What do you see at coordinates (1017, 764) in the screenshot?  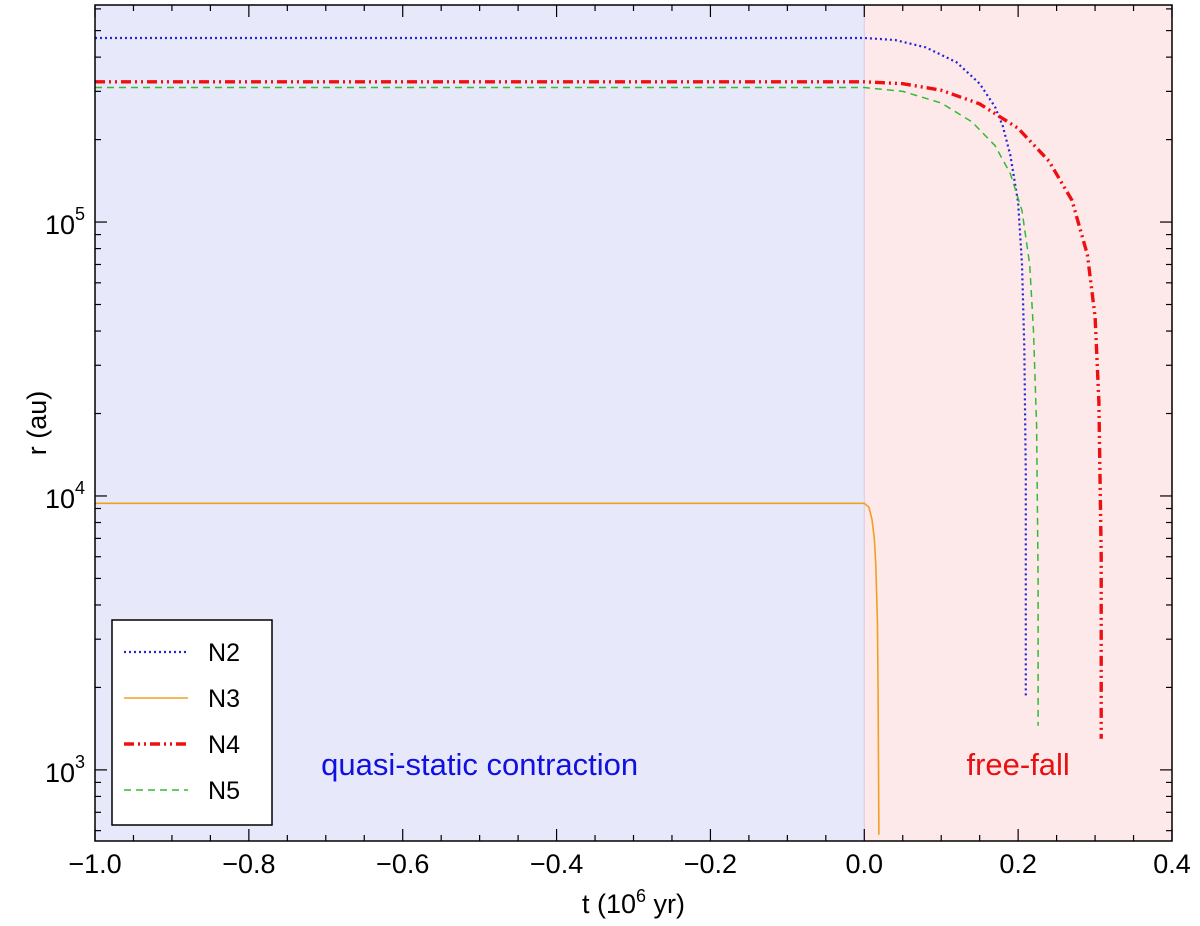 I see `region-label: free-fall` at bounding box center [1017, 764].